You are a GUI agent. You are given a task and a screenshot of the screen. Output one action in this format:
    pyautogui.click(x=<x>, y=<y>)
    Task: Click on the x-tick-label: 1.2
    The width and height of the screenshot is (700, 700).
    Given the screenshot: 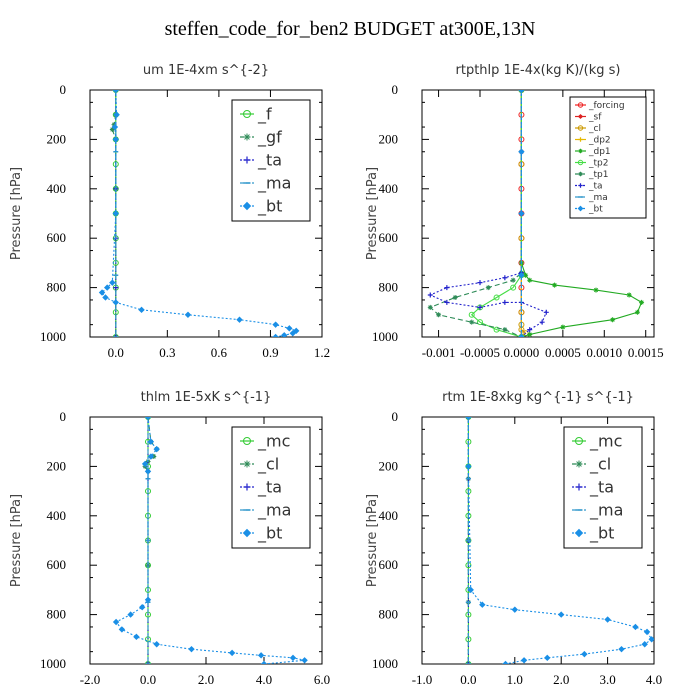 What is the action you would take?
    pyautogui.click(x=322, y=352)
    